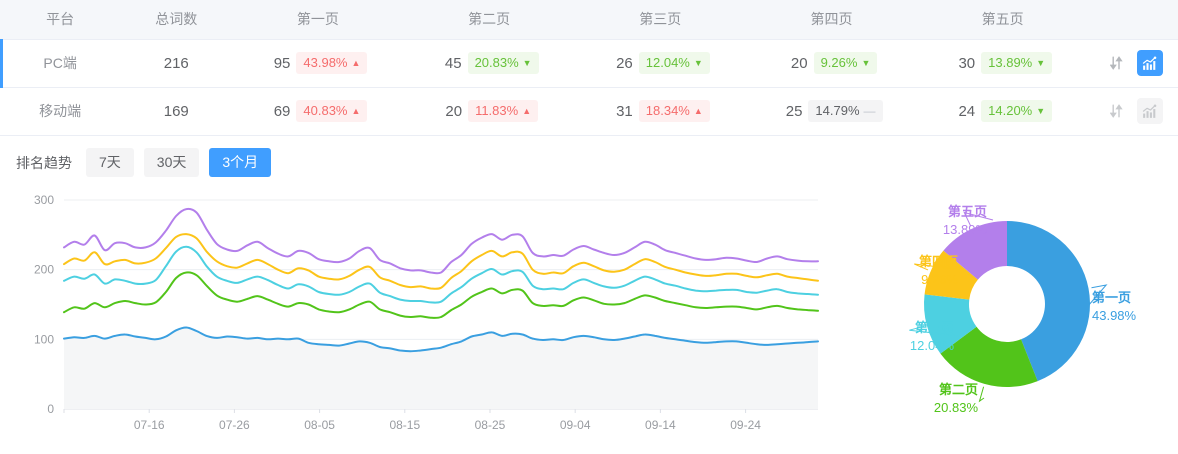  I want to click on cell-page-1: 69 40.83% ▲, so click(318, 111).